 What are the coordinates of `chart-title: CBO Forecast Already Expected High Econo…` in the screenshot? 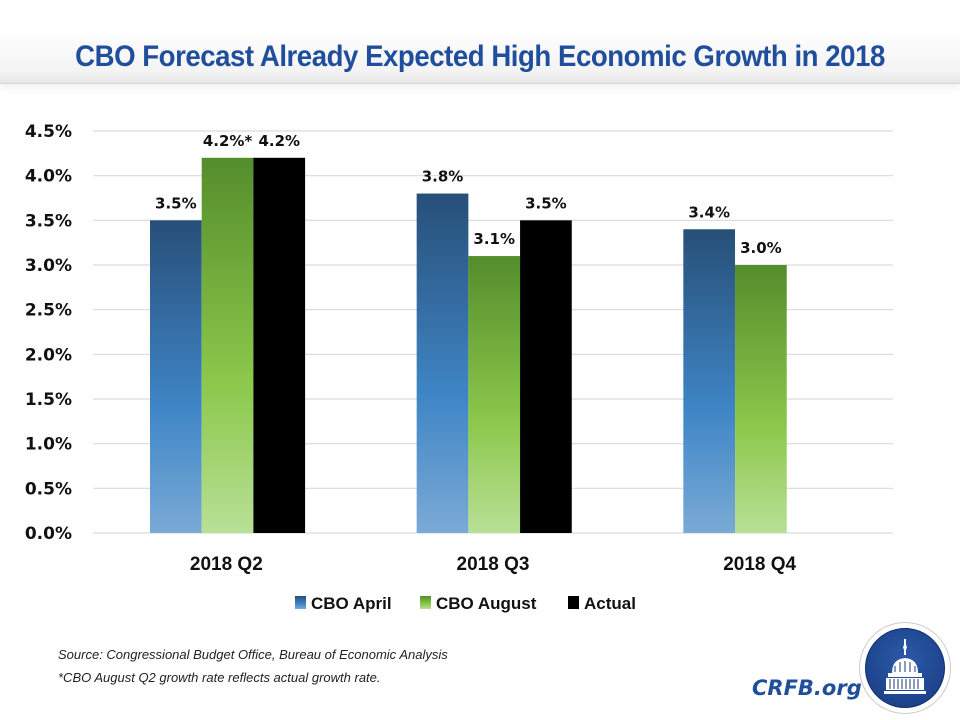 It's located at (480, 56).